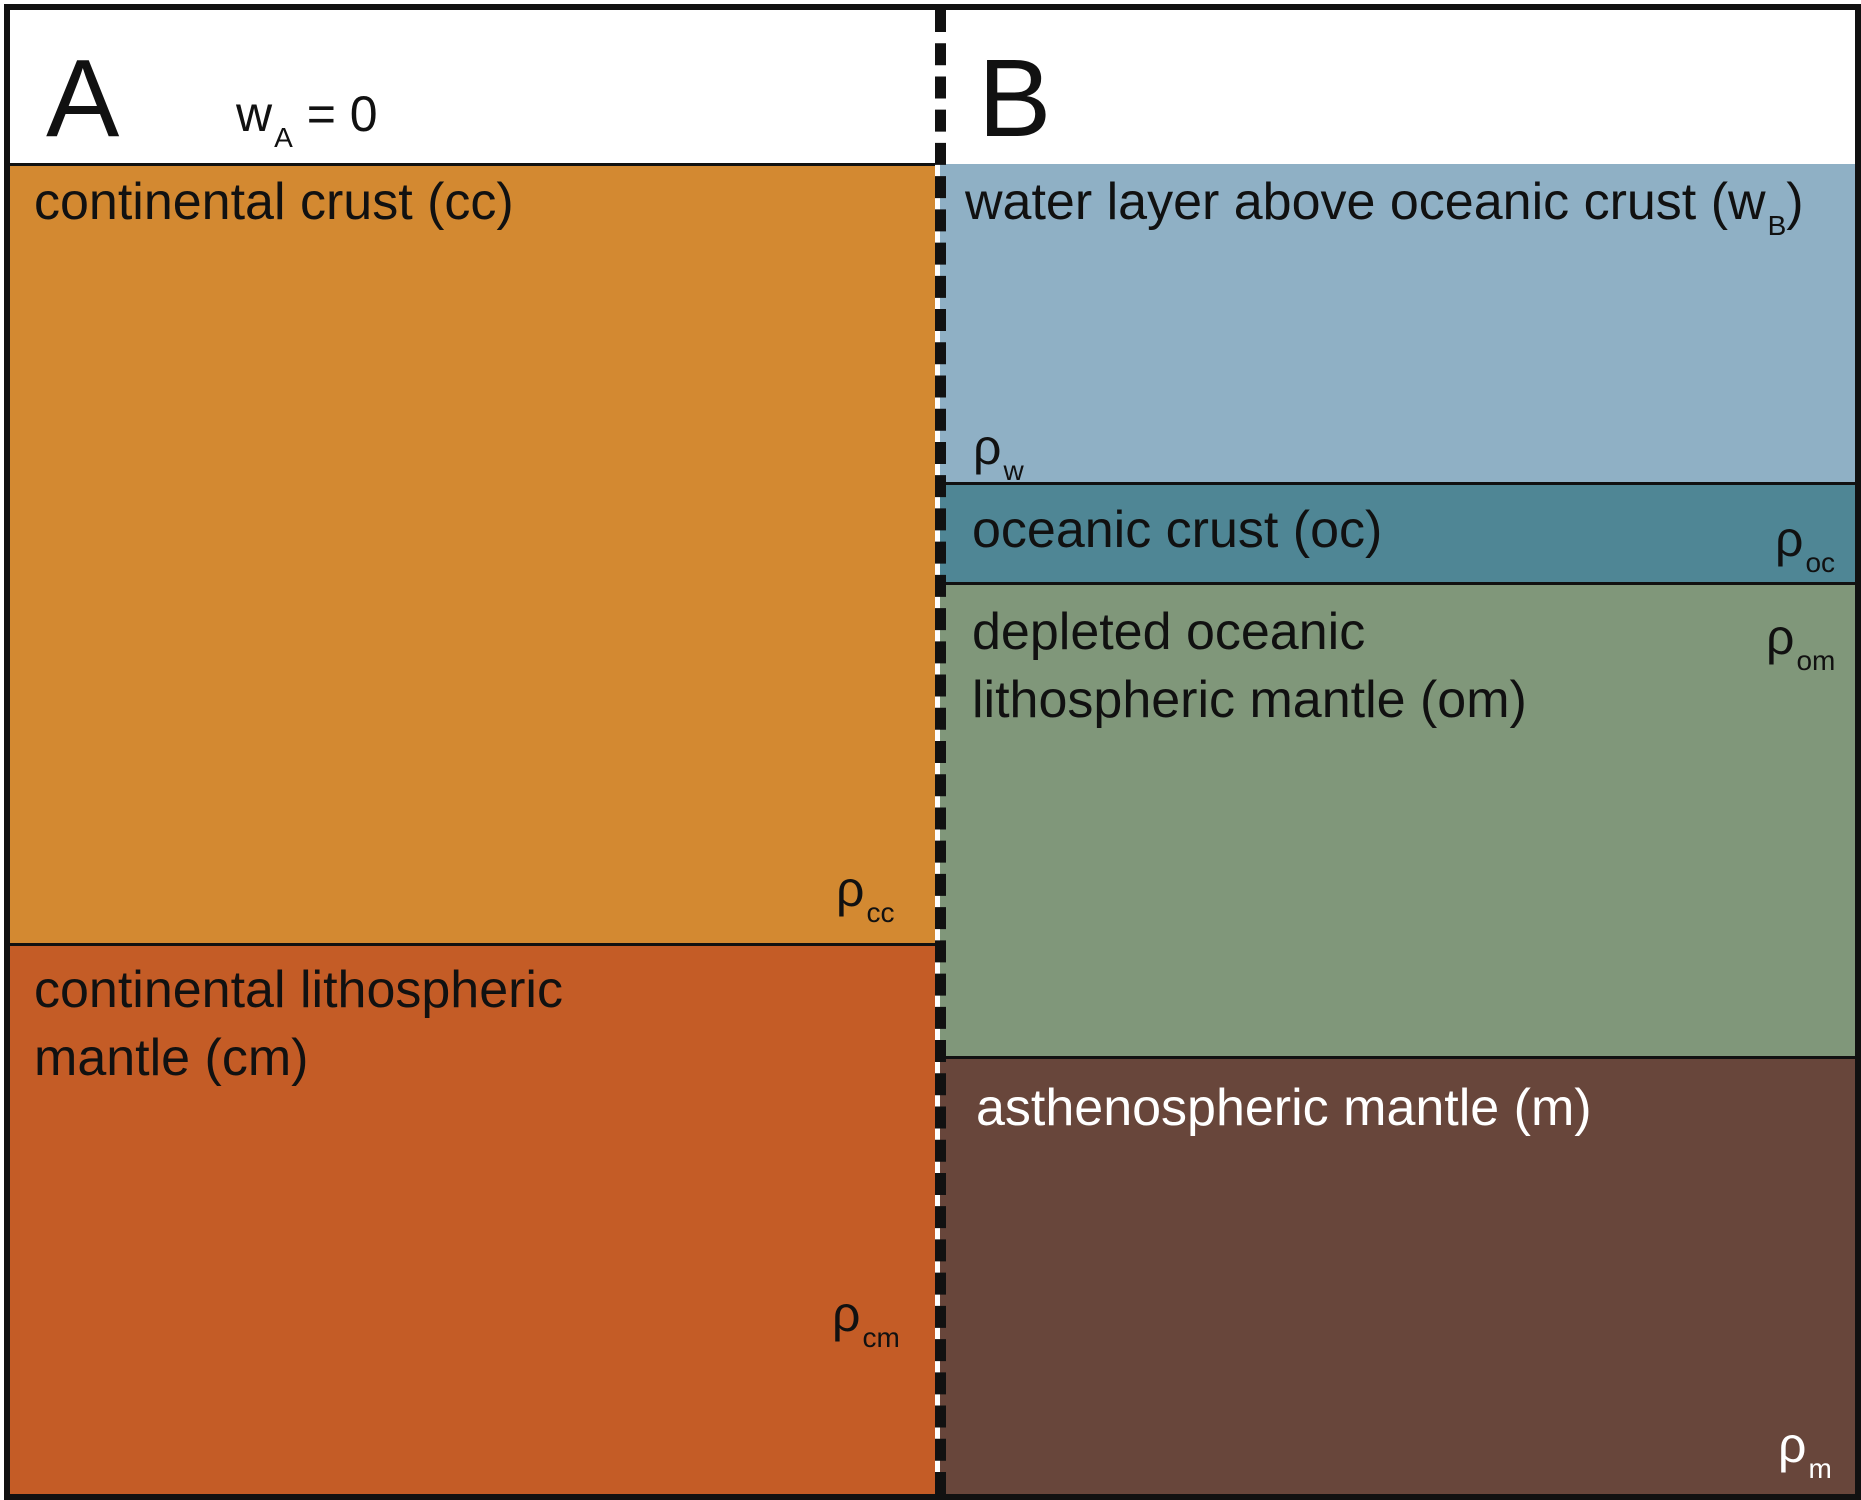 This screenshot has height=1500, width=1861. Describe the element at coordinates (1015, 98) in the screenshot. I see `panel-b-letter: B` at that location.